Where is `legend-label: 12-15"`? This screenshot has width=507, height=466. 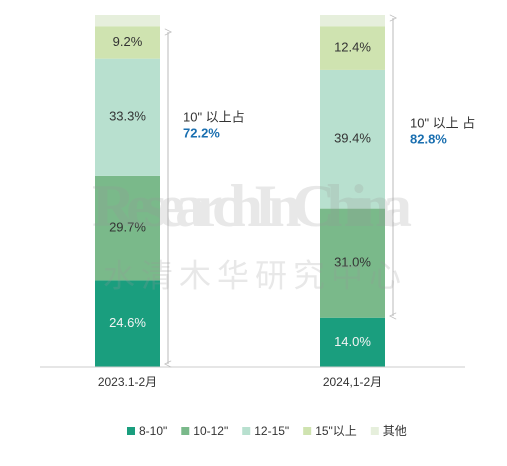
legend-label: 12-15" is located at coordinates (271, 431).